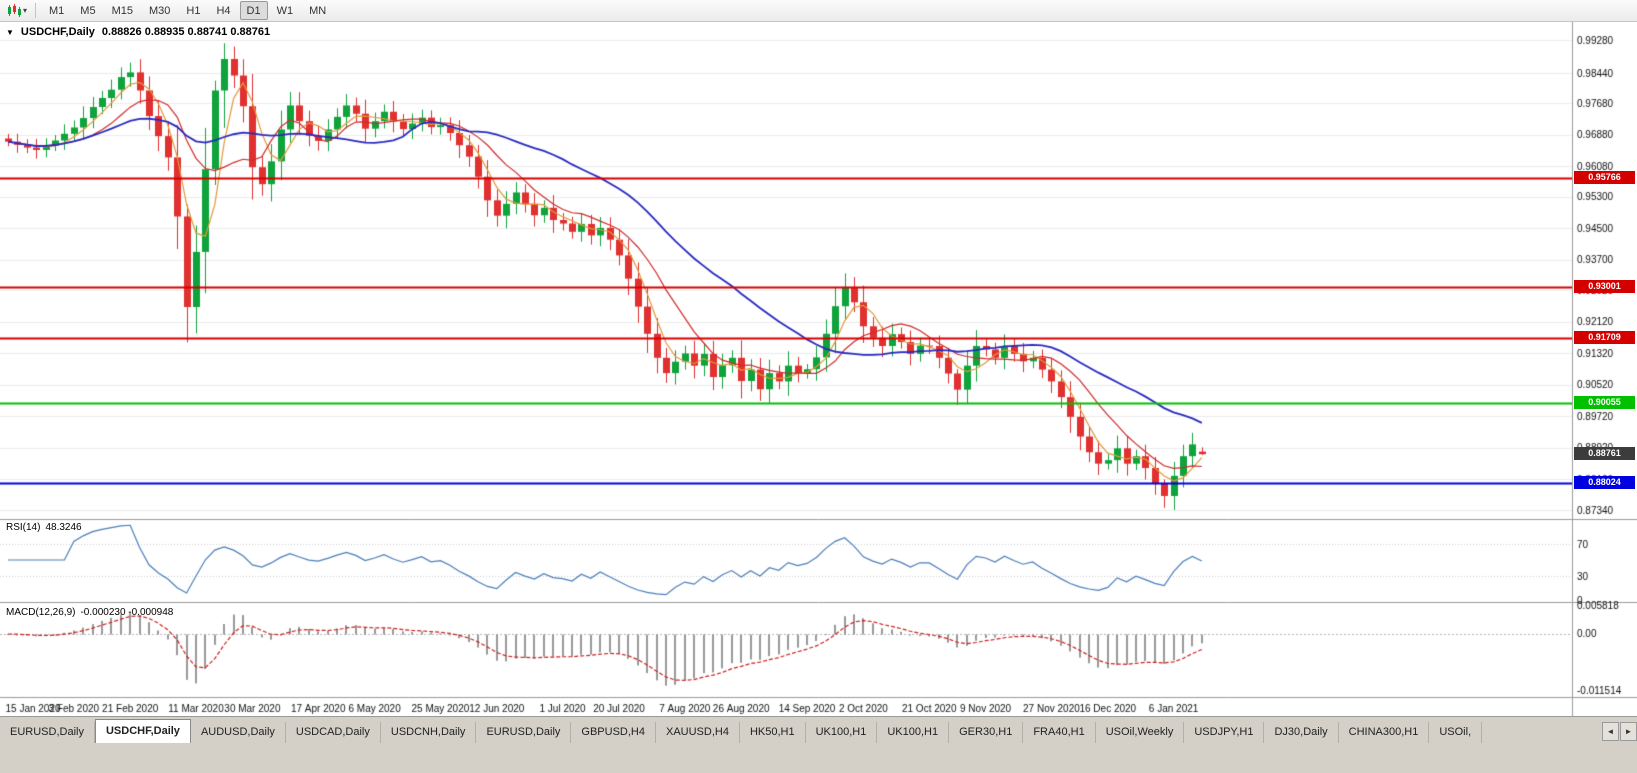 The width and height of the screenshot is (1637, 773). I want to click on chart-tab-usoil-: USOil,, so click(1456, 732).